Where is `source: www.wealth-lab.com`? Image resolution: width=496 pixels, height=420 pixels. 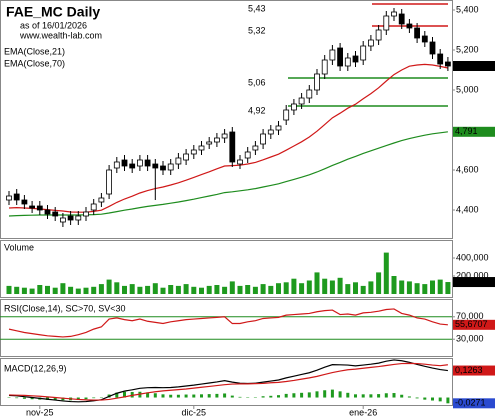 source: www.wealth-lab.com is located at coordinates (60, 35).